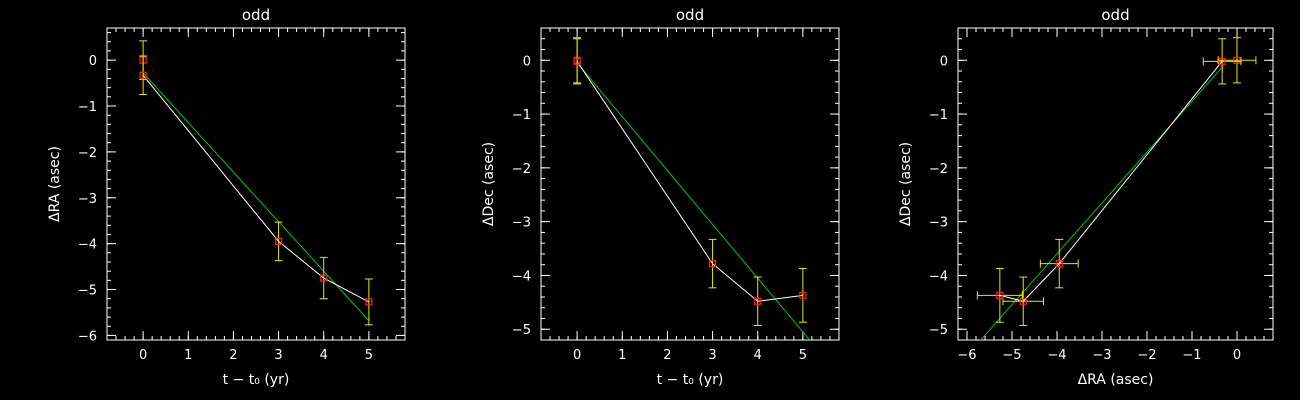 The height and width of the screenshot is (400, 1300). Describe the element at coordinates (1191, 355) in the screenshot. I see `x-tick-label: −1` at that location.